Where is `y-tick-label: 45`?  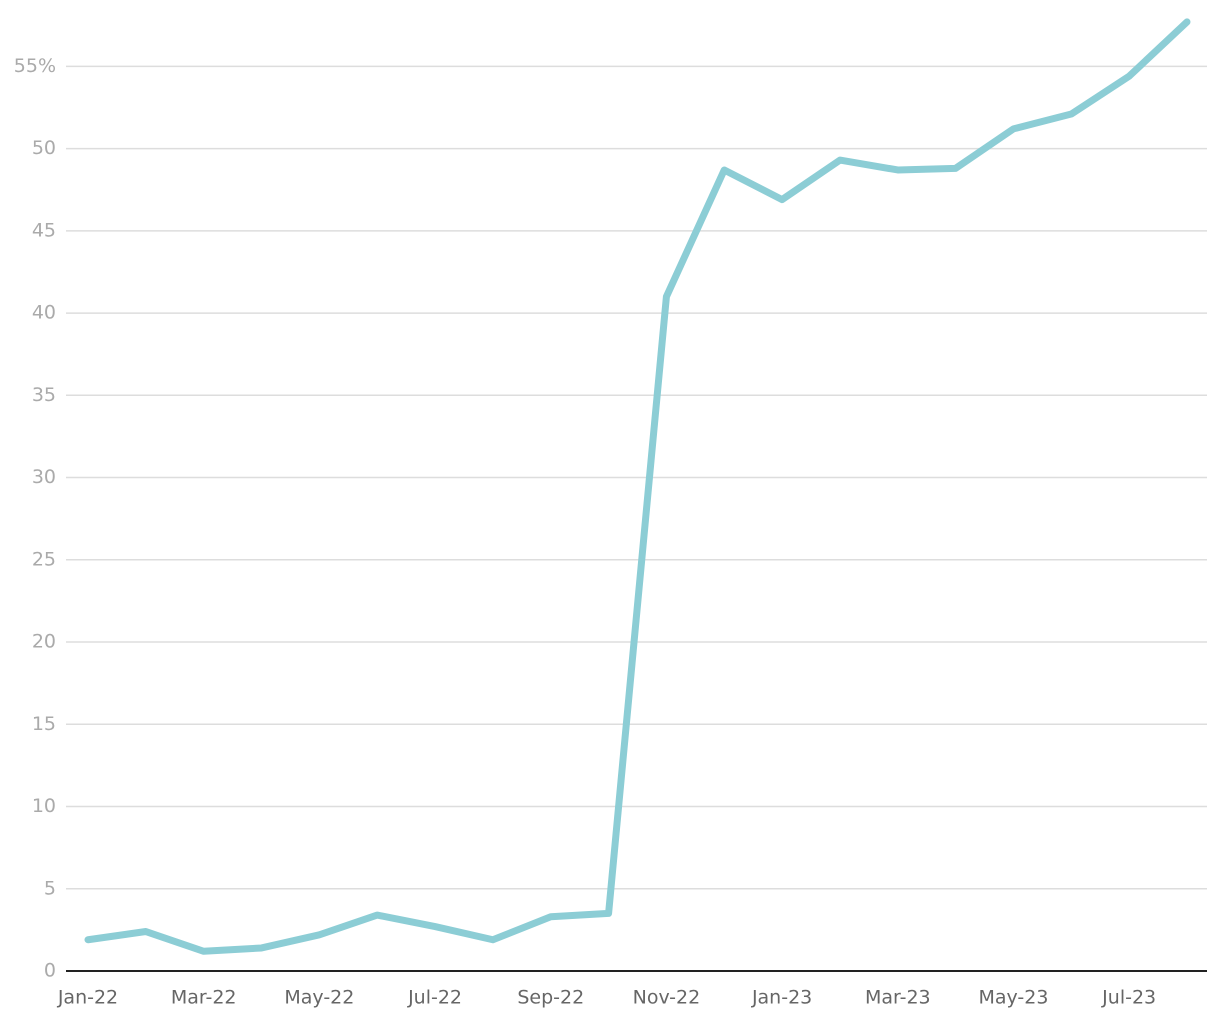 y-tick-label: 45 is located at coordinates (44, 230).